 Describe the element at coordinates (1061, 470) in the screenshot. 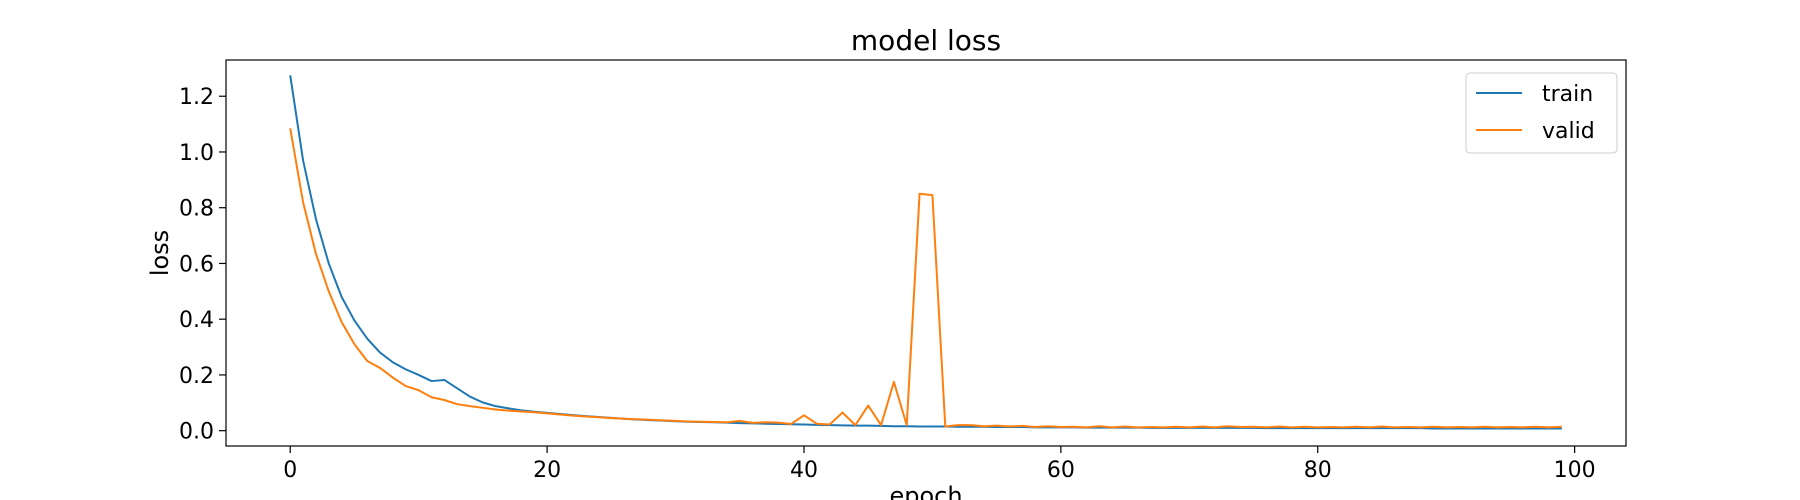

I see `x-tick-label: 60` at that location.